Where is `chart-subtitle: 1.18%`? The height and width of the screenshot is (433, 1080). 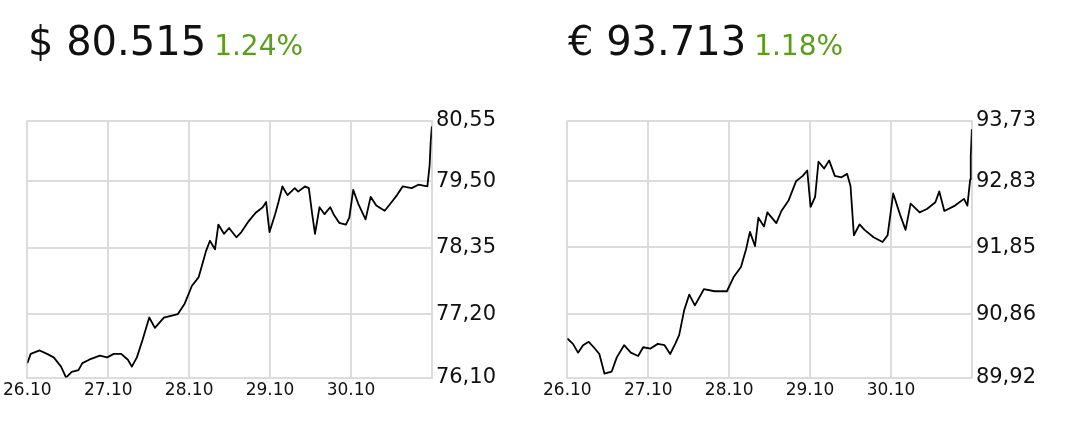 chart-subtitle: 1.18% is located at coordinates (799, 45).